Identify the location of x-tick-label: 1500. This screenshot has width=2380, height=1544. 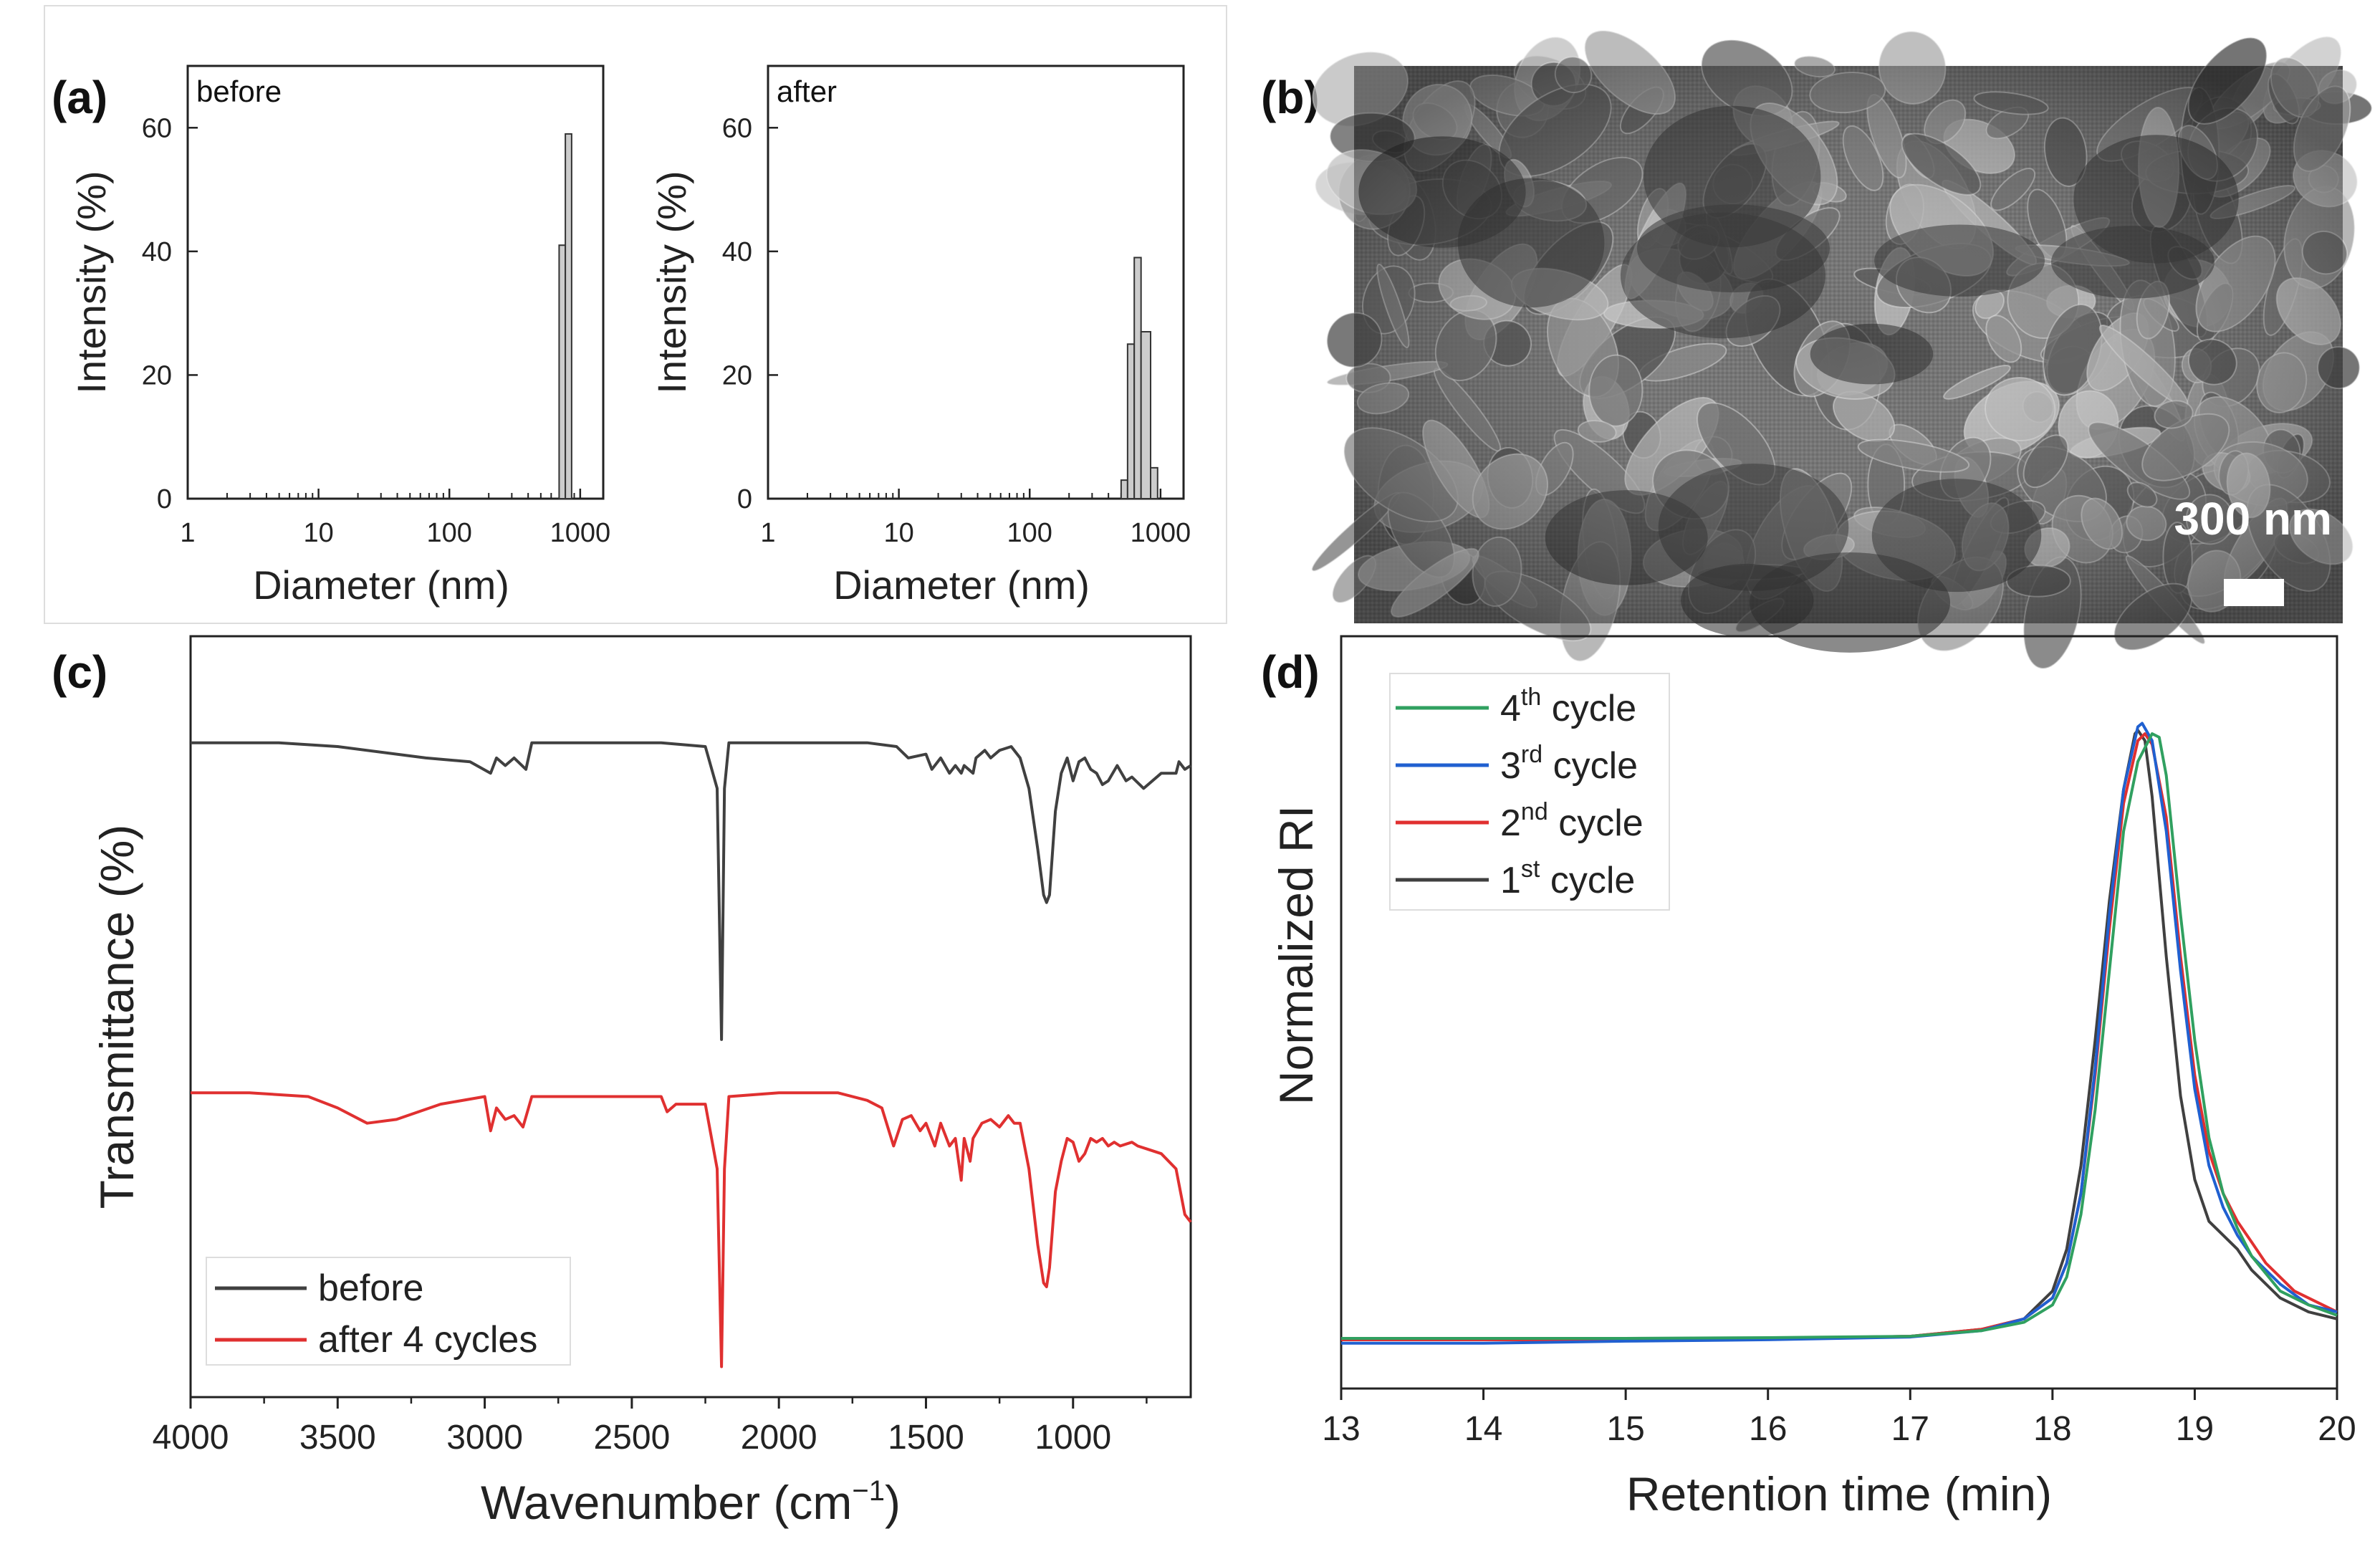
(926, 1438).